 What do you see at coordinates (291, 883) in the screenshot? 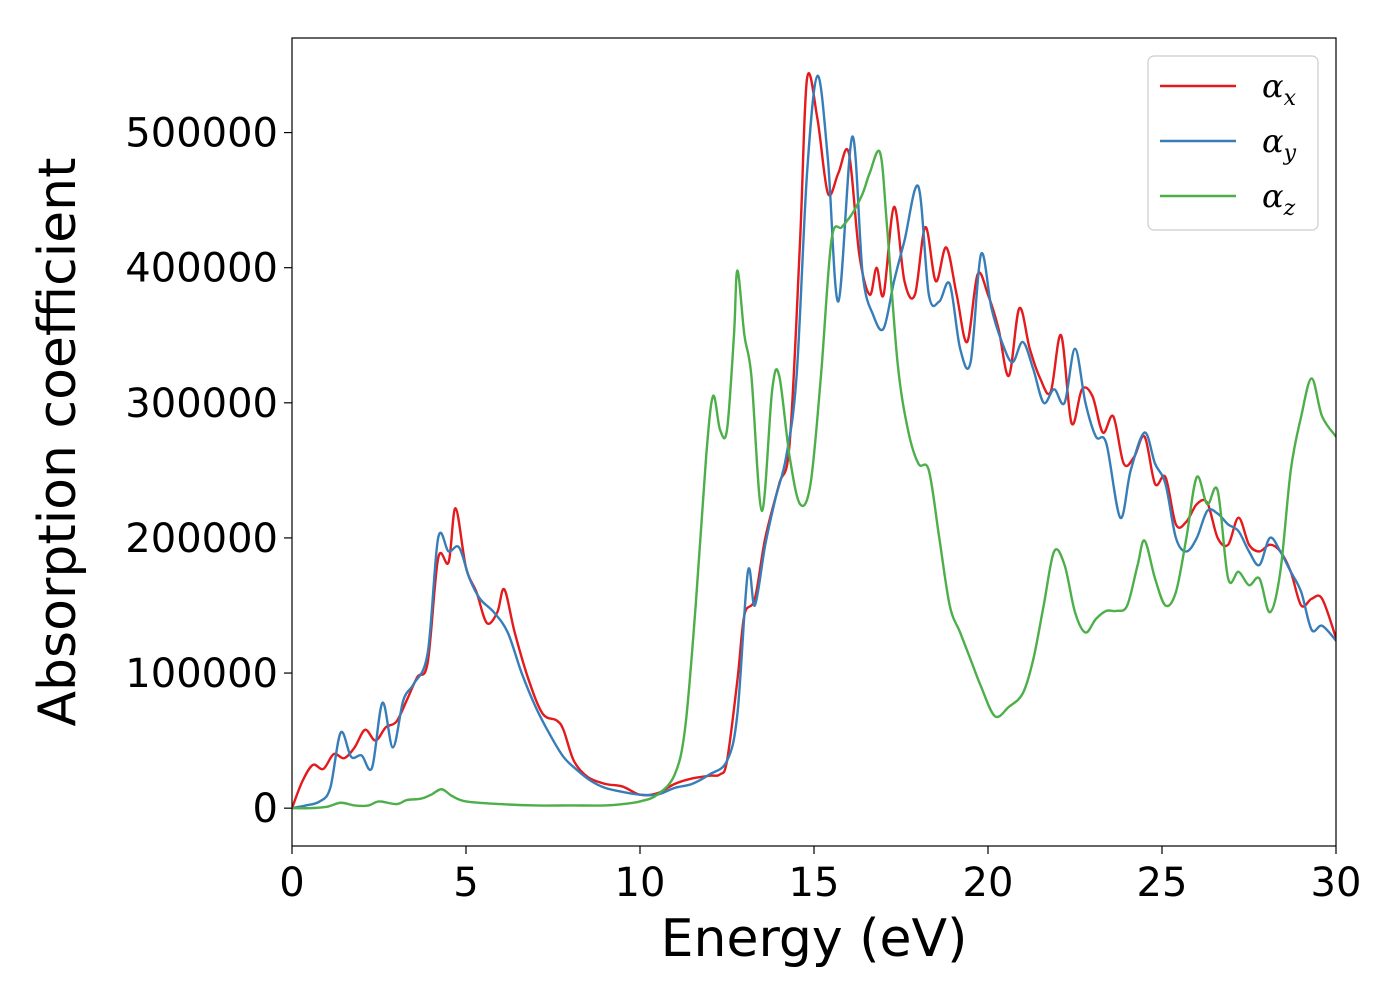
I see `x-tick-label: 0` at bounding box center [291, 883].